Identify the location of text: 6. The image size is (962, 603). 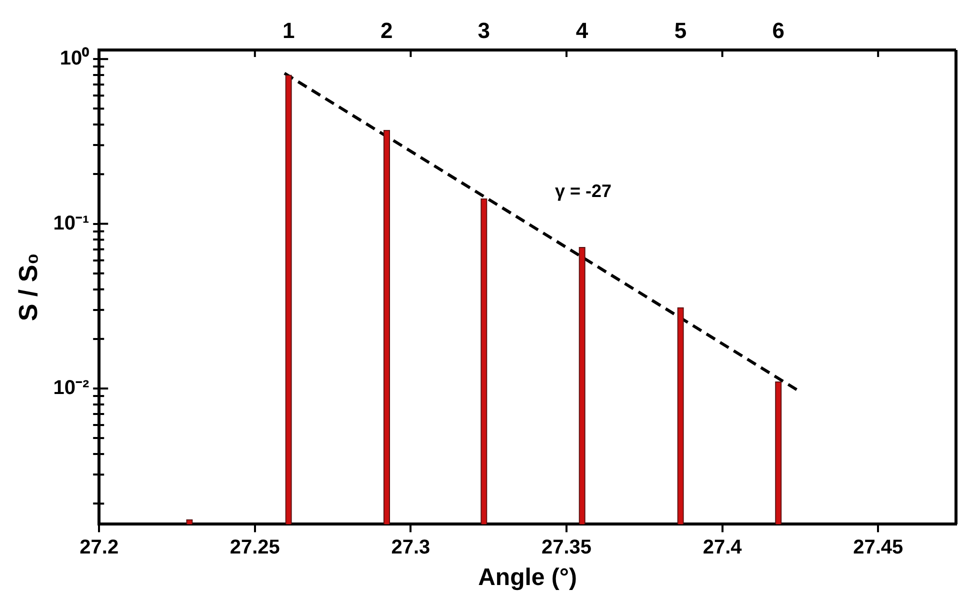
(778, 31).